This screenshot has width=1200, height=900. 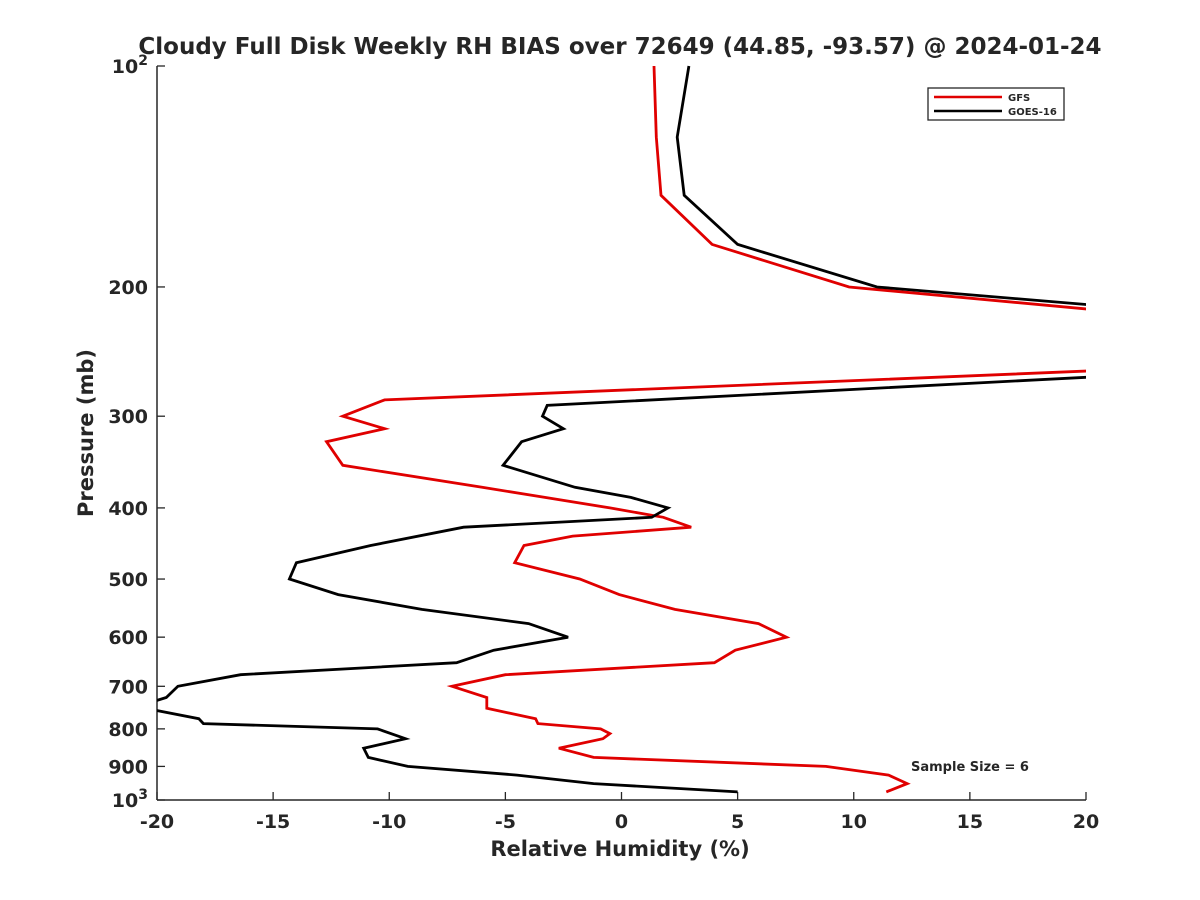 I want to click on x-tick-label: -20, so click(x=157, y=822).